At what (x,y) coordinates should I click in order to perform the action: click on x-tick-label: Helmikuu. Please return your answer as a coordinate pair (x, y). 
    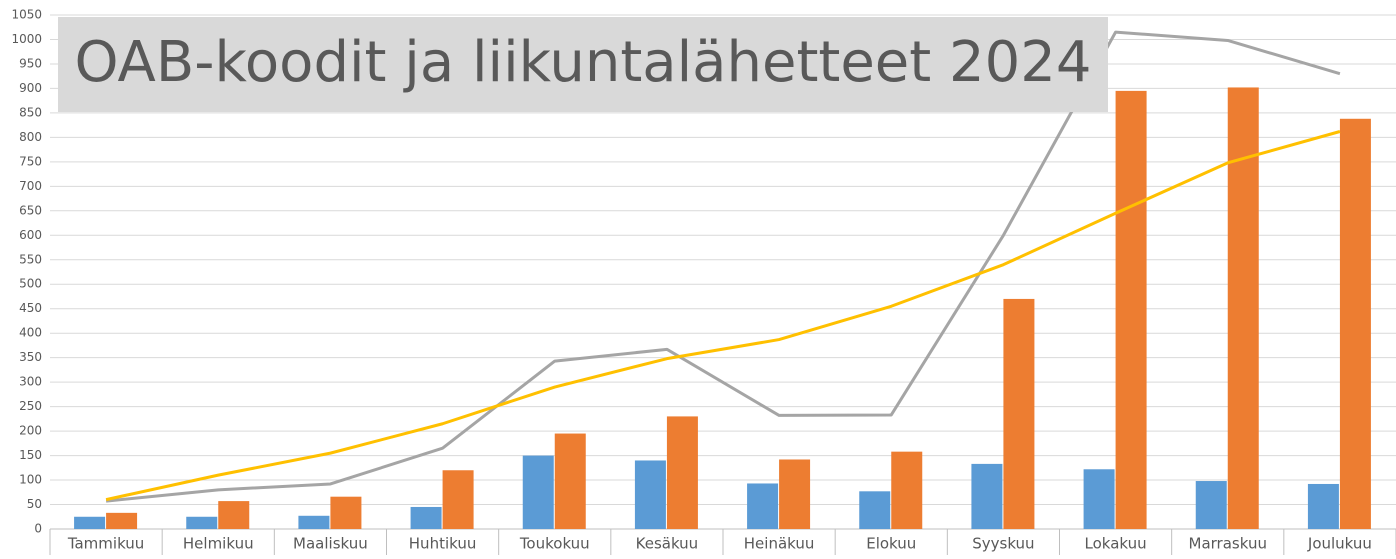
    Looking at the image, I should click on (218, 544).